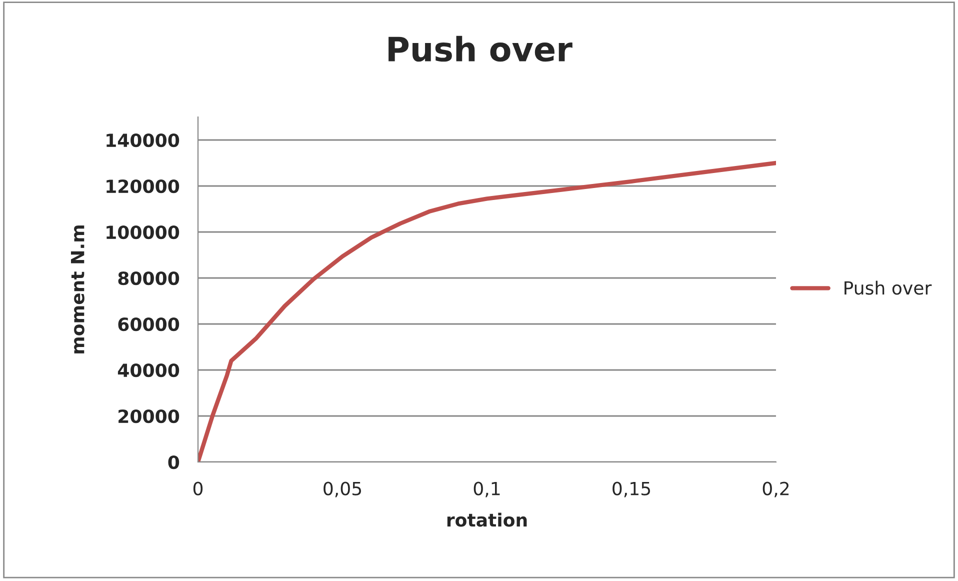  I want to click on x-axis-title: rotation, so click(487, 519).